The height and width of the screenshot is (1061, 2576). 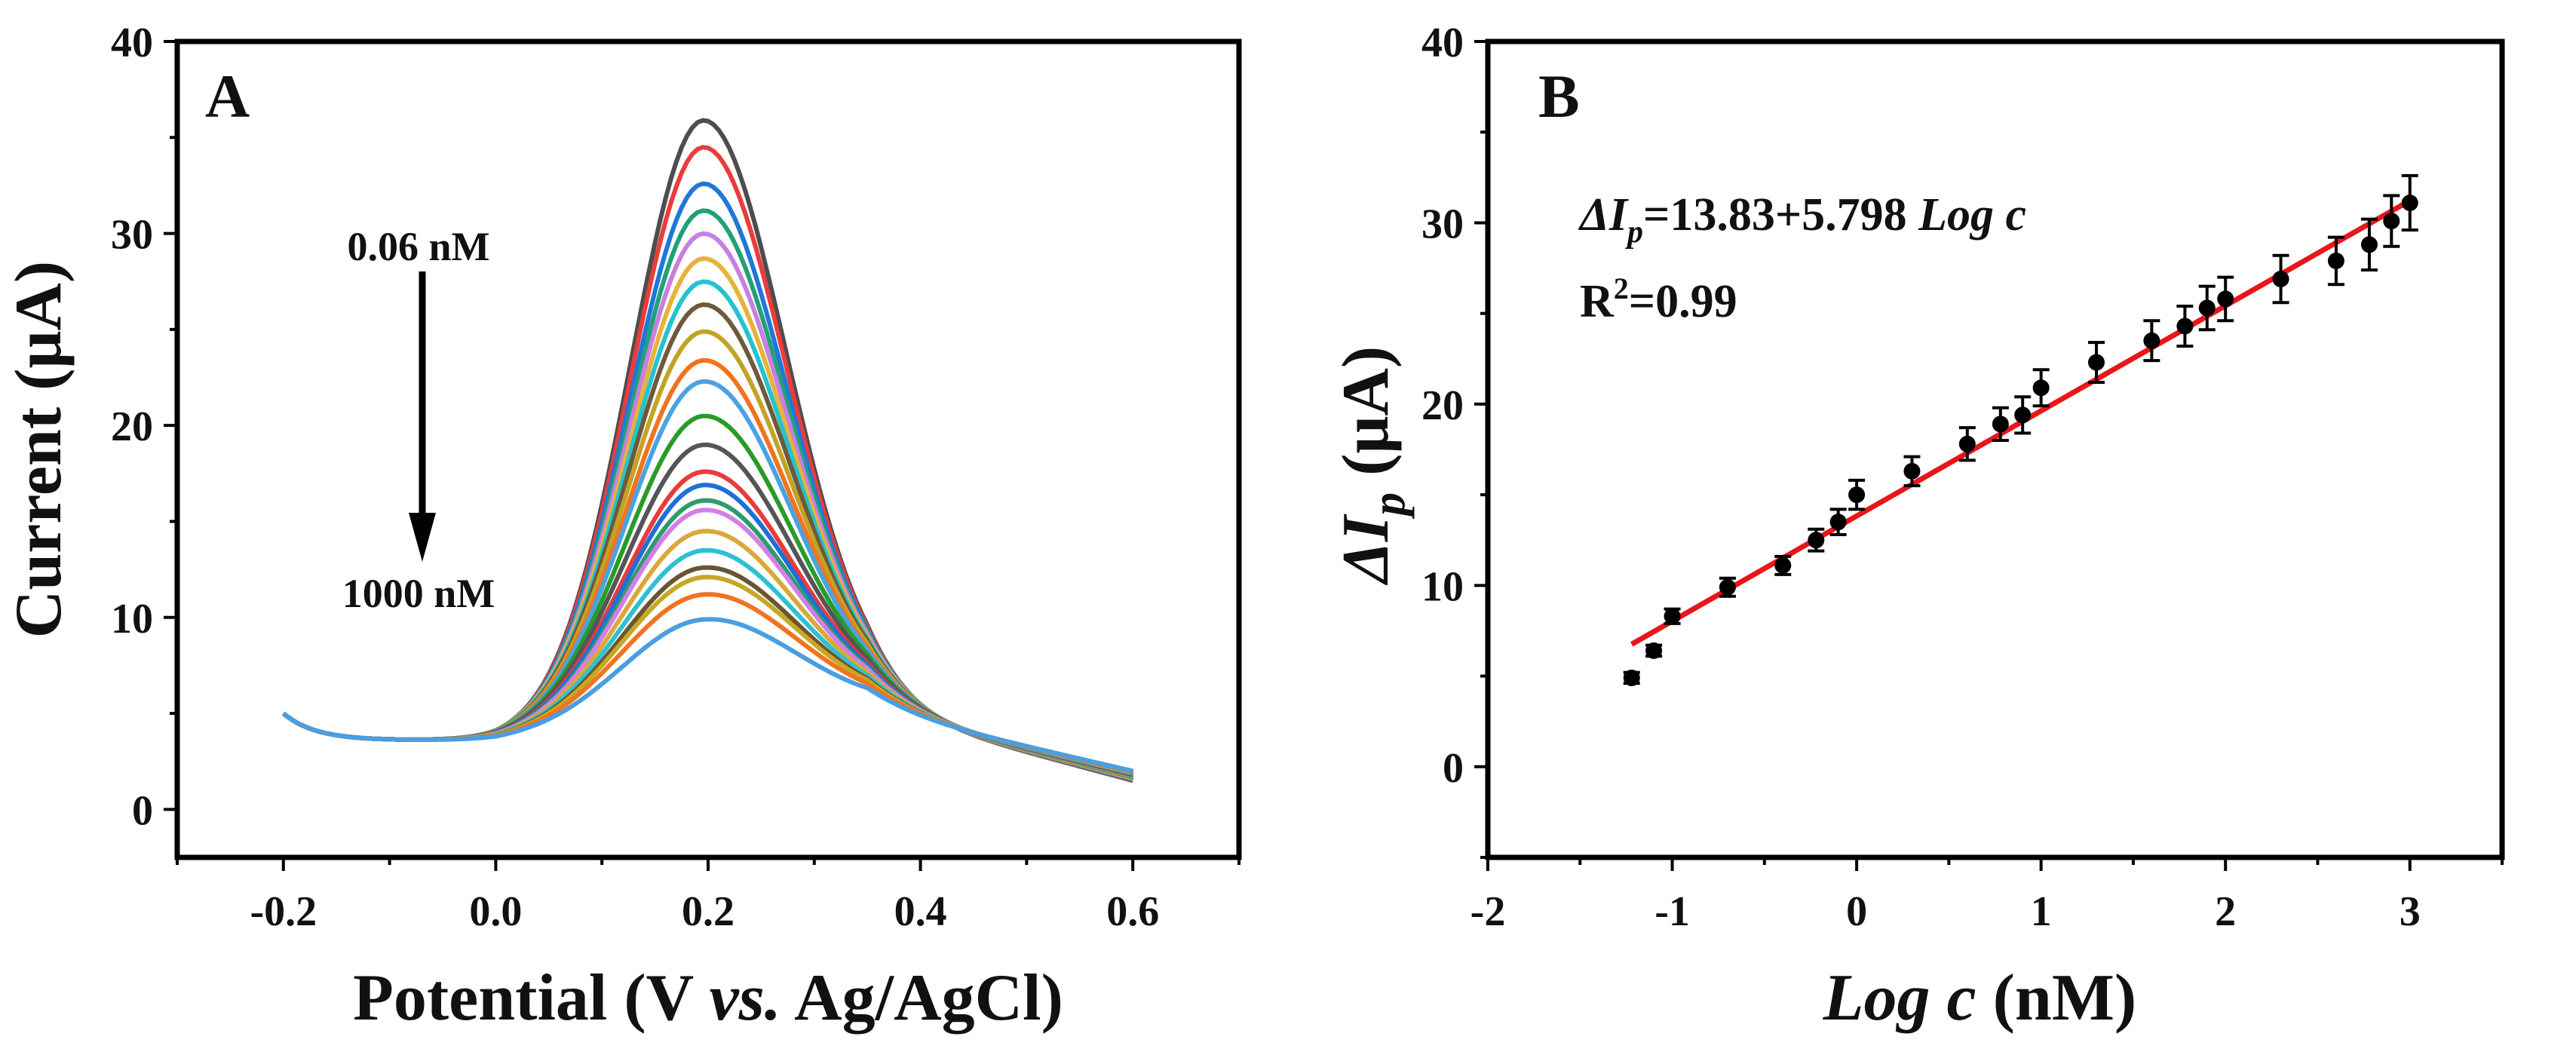 I want to click on x-tick-label: 0, so click(x=1856, y=911).